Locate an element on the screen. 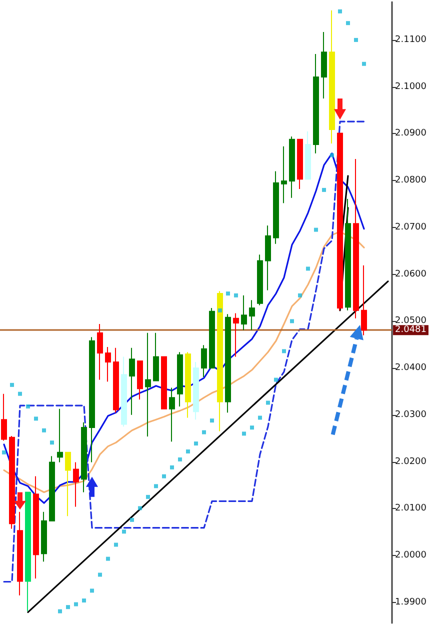 Image resolution: width=436 pixels, height=625 pixels. y-tick-label: 2.0700 is located at coordinates (411, 227).